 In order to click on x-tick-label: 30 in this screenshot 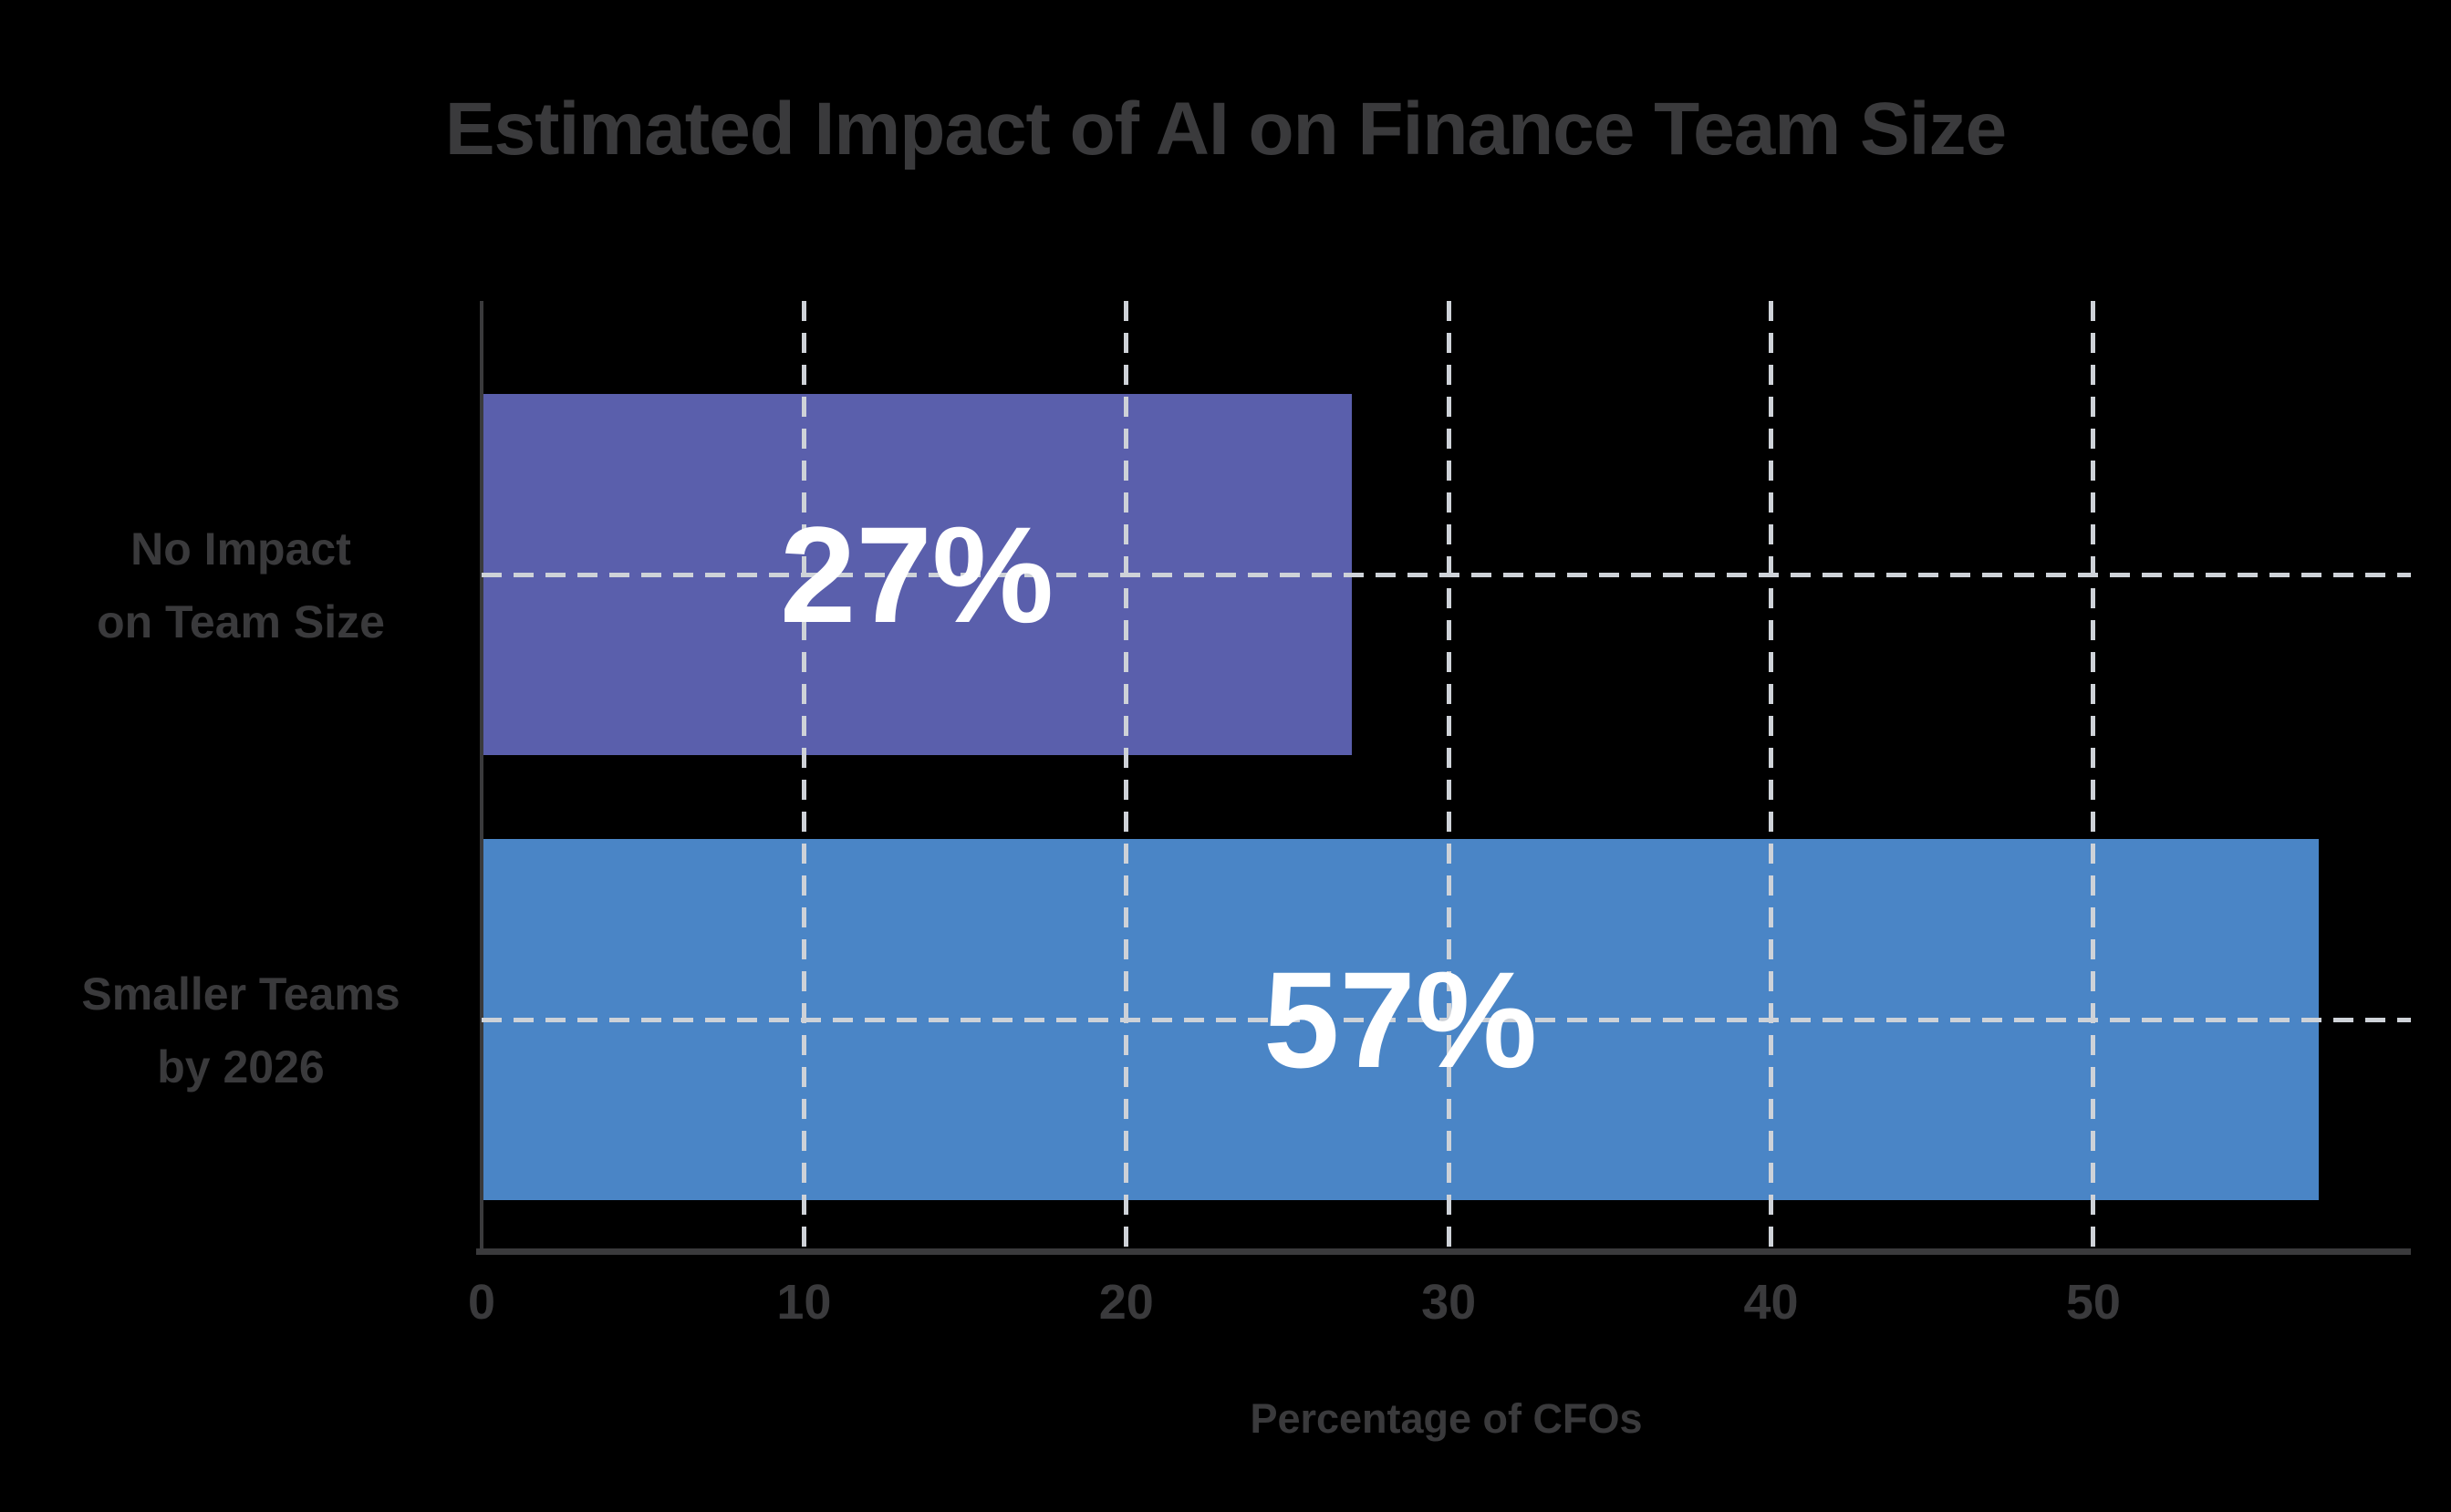, I will do `click(1449, 1302)`.